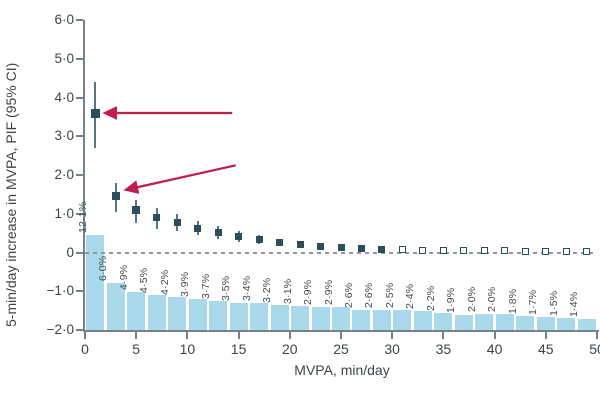 The image size is (600, 400). Describe the element at coordinates (594, 349) in the screenshot. I see `x-axis-tick-label: 50` at that location.